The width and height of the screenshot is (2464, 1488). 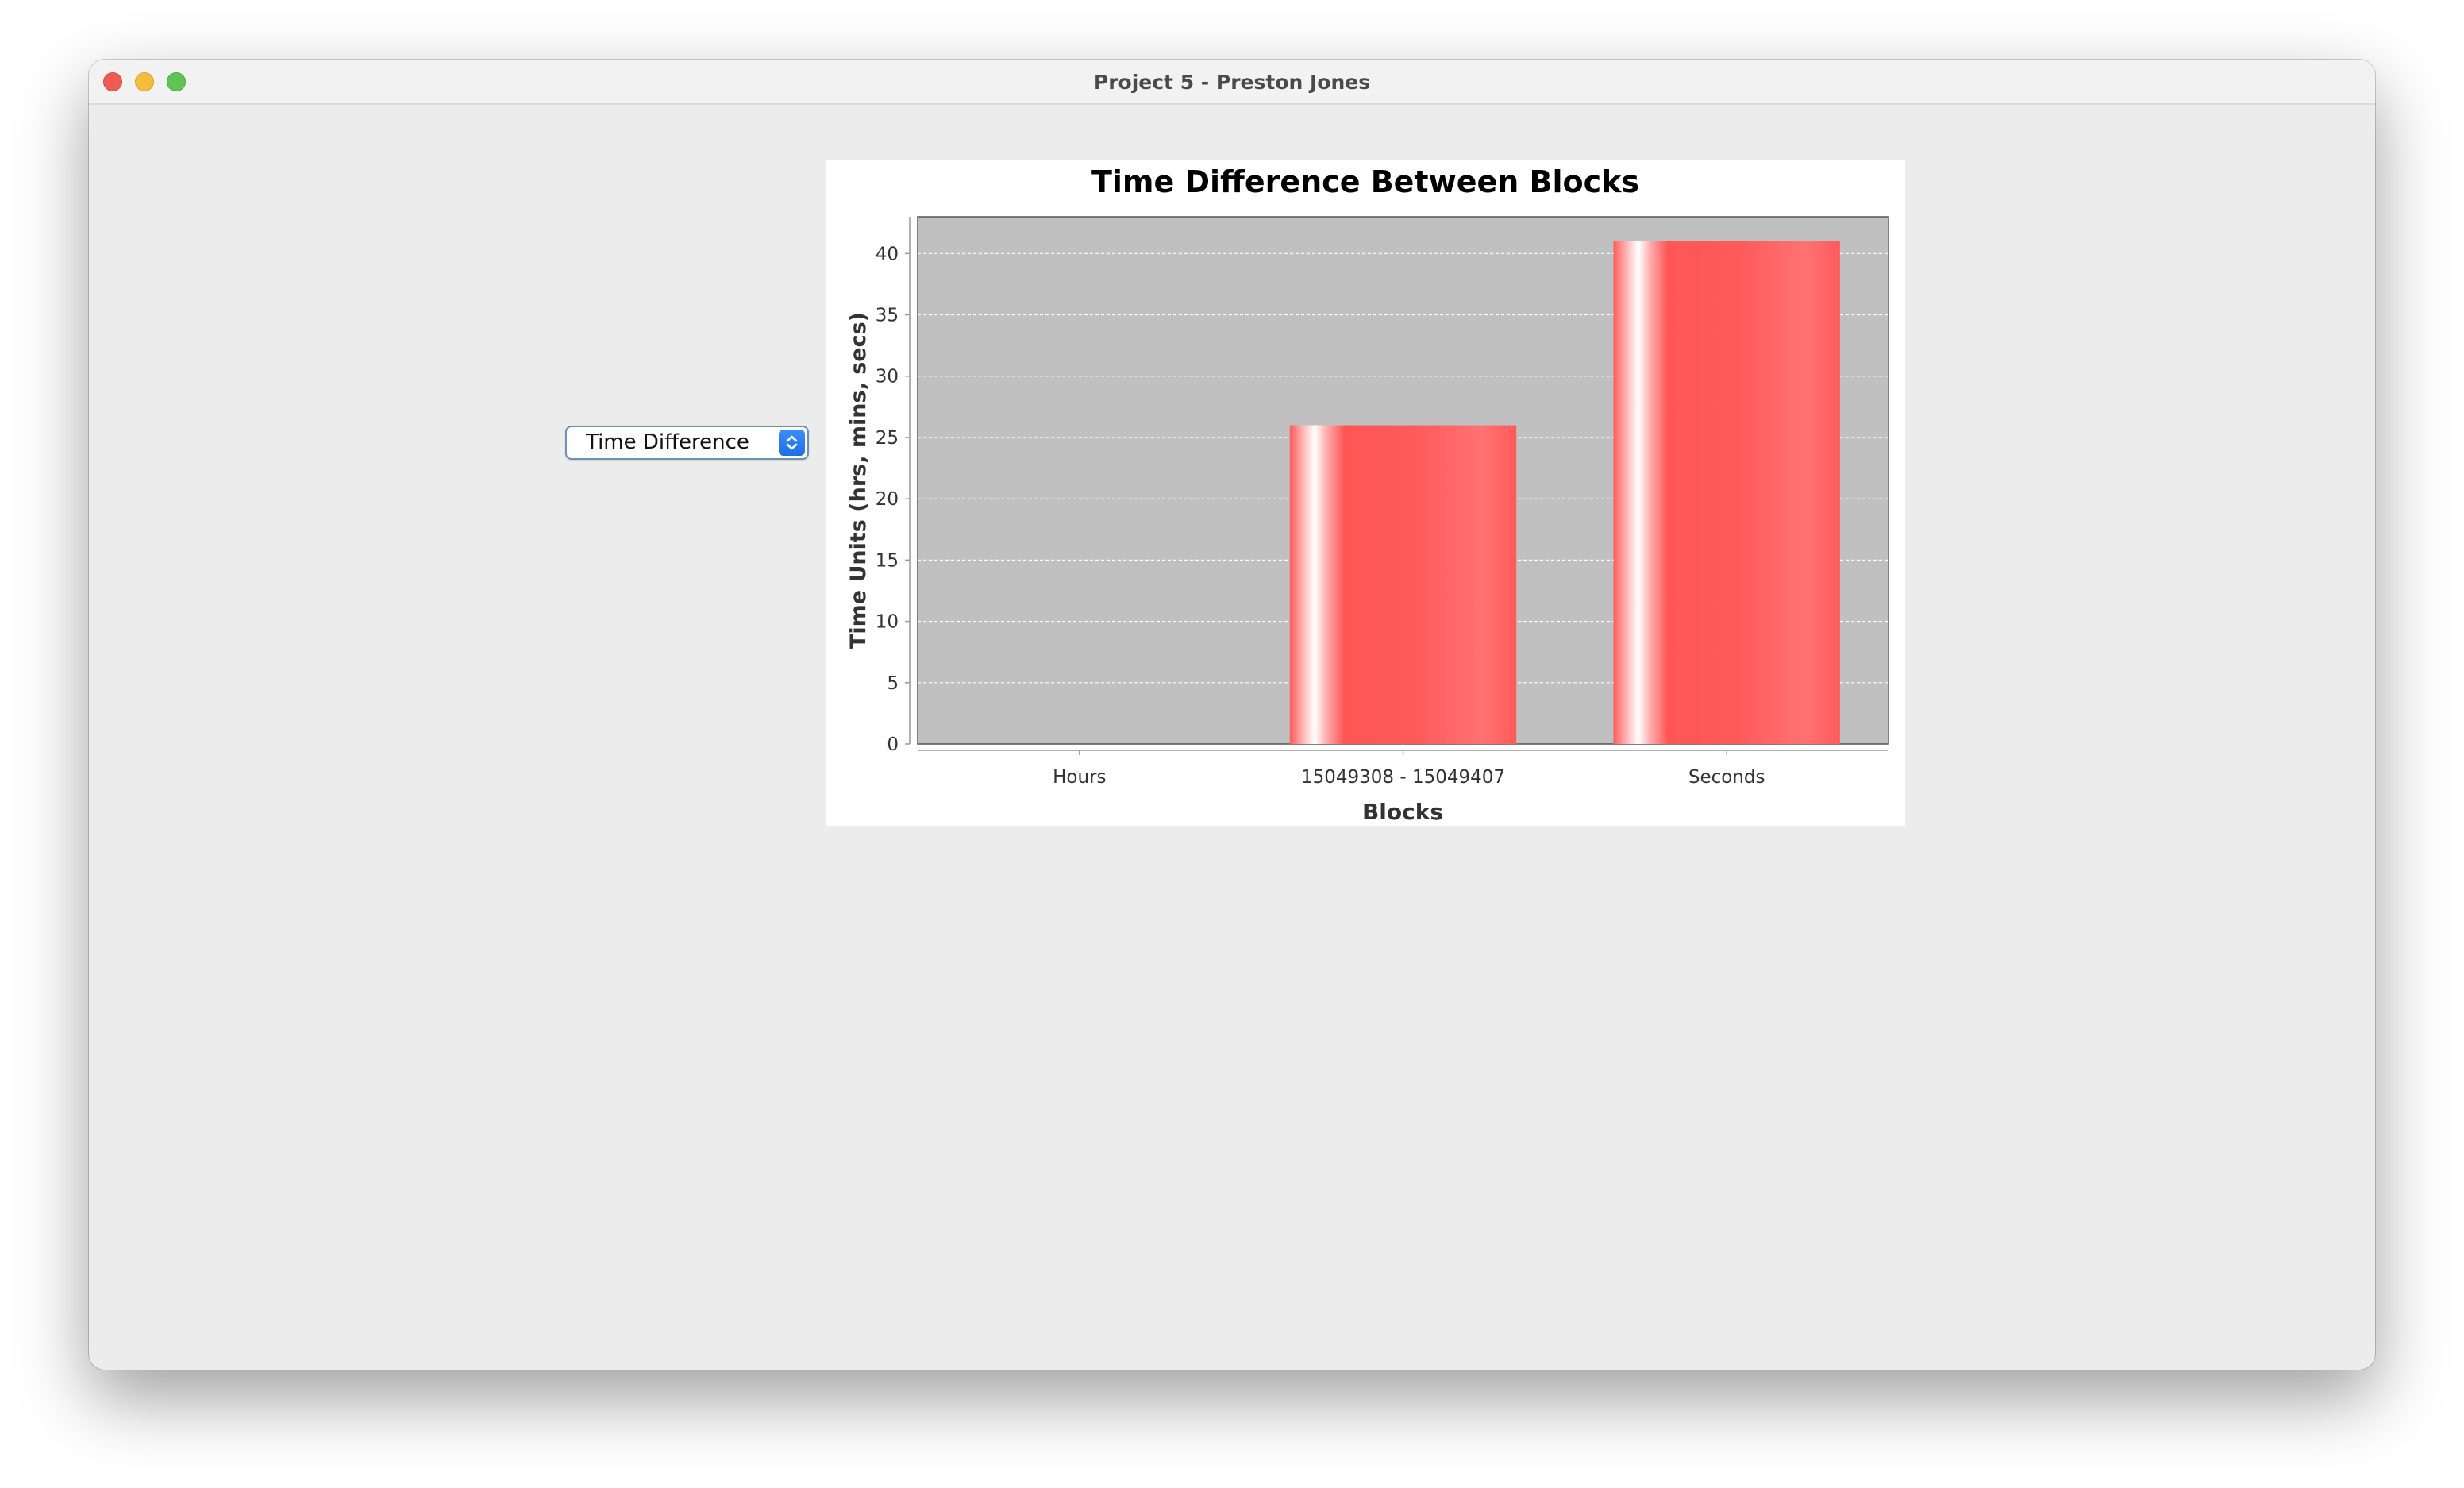 I want to click on x-axis-ticks: Hours 15049308 - 15049407 Seconds, so click(x=1409, y=769).